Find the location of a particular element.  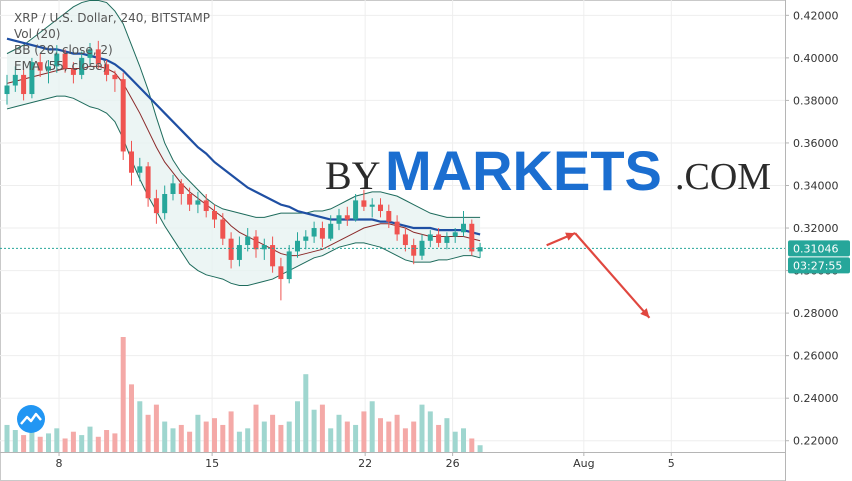

price-badge-text: 0.31046 is located at coordinates (816, 248).